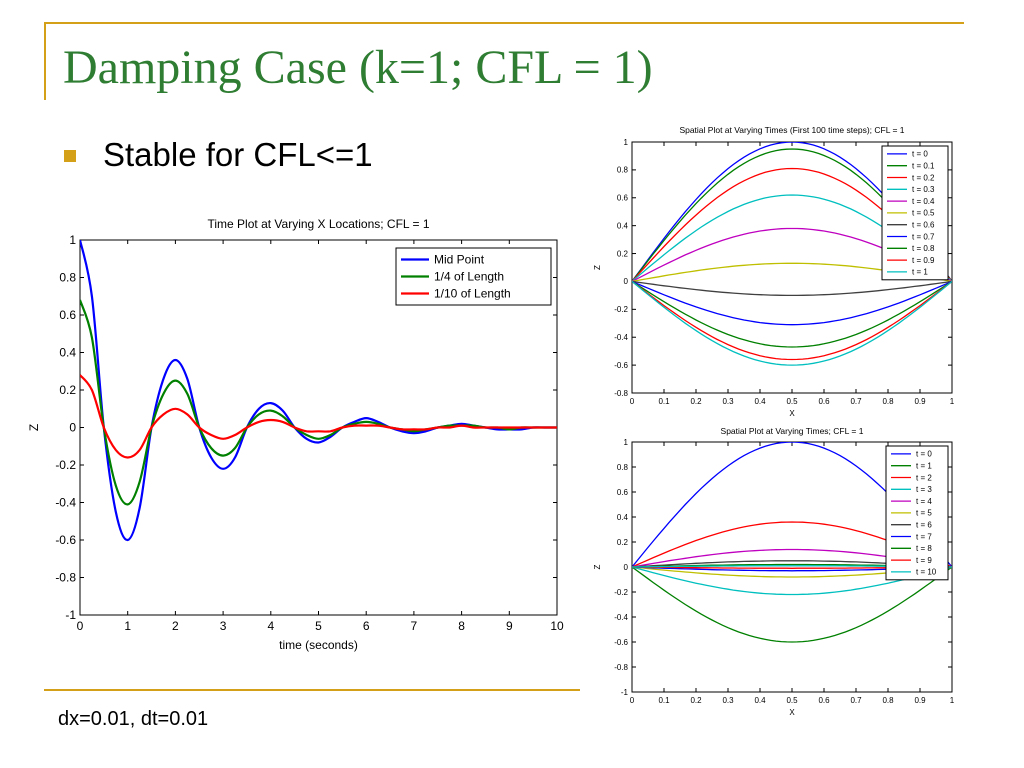  Describe the element at coordinates (923, 201) in the screenshot. I see `legend-label: t = 0.4` at that location.